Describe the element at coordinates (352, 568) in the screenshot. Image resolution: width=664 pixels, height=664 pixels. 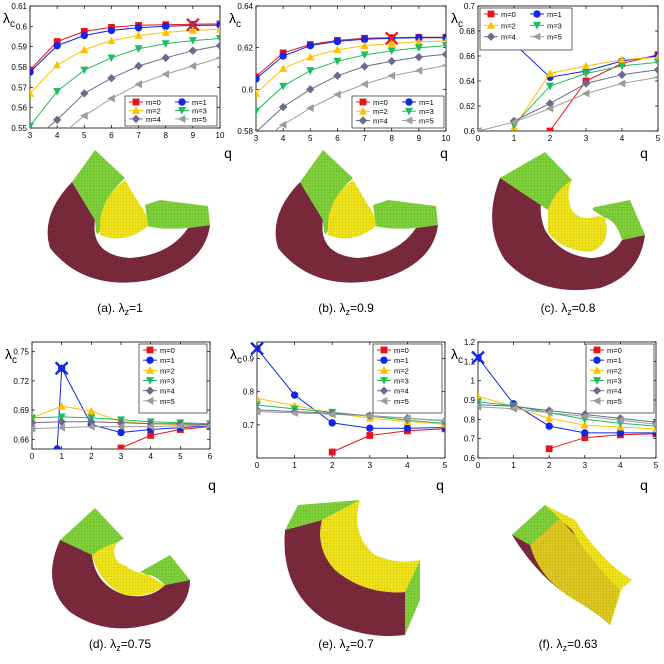
I see `shape-illustration-e` at that location.